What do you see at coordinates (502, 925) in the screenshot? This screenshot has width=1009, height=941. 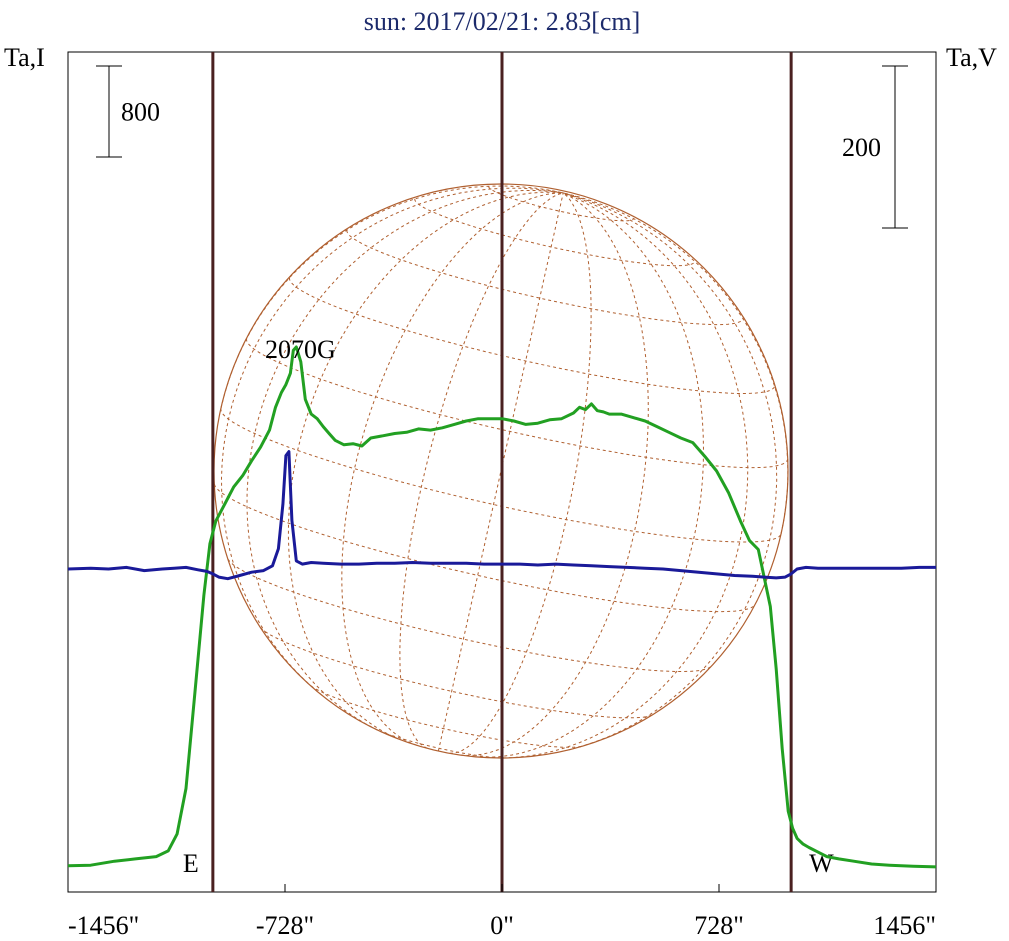 I see `x-tick-label: 0"` at bounding box center [502, 925].